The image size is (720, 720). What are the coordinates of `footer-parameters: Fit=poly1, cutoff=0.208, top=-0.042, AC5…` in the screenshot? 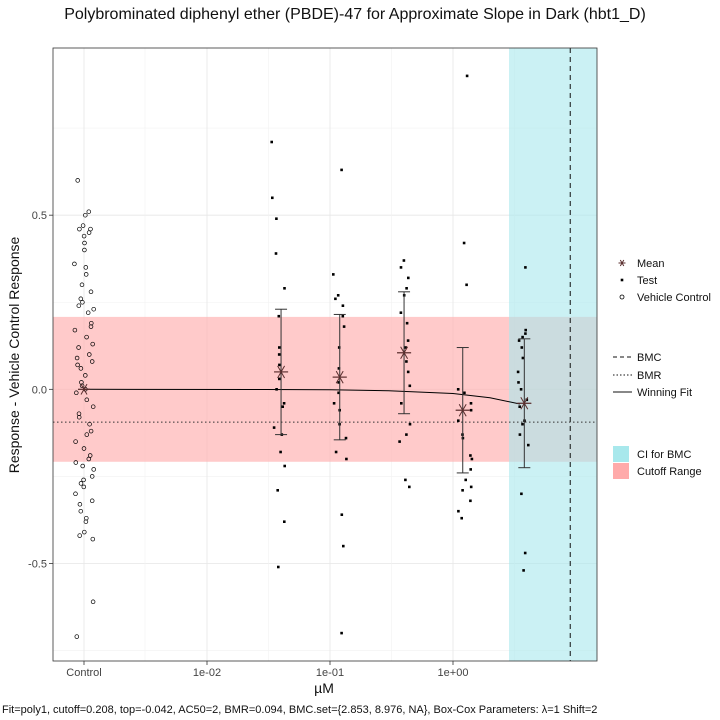 It's located at (299, 710).